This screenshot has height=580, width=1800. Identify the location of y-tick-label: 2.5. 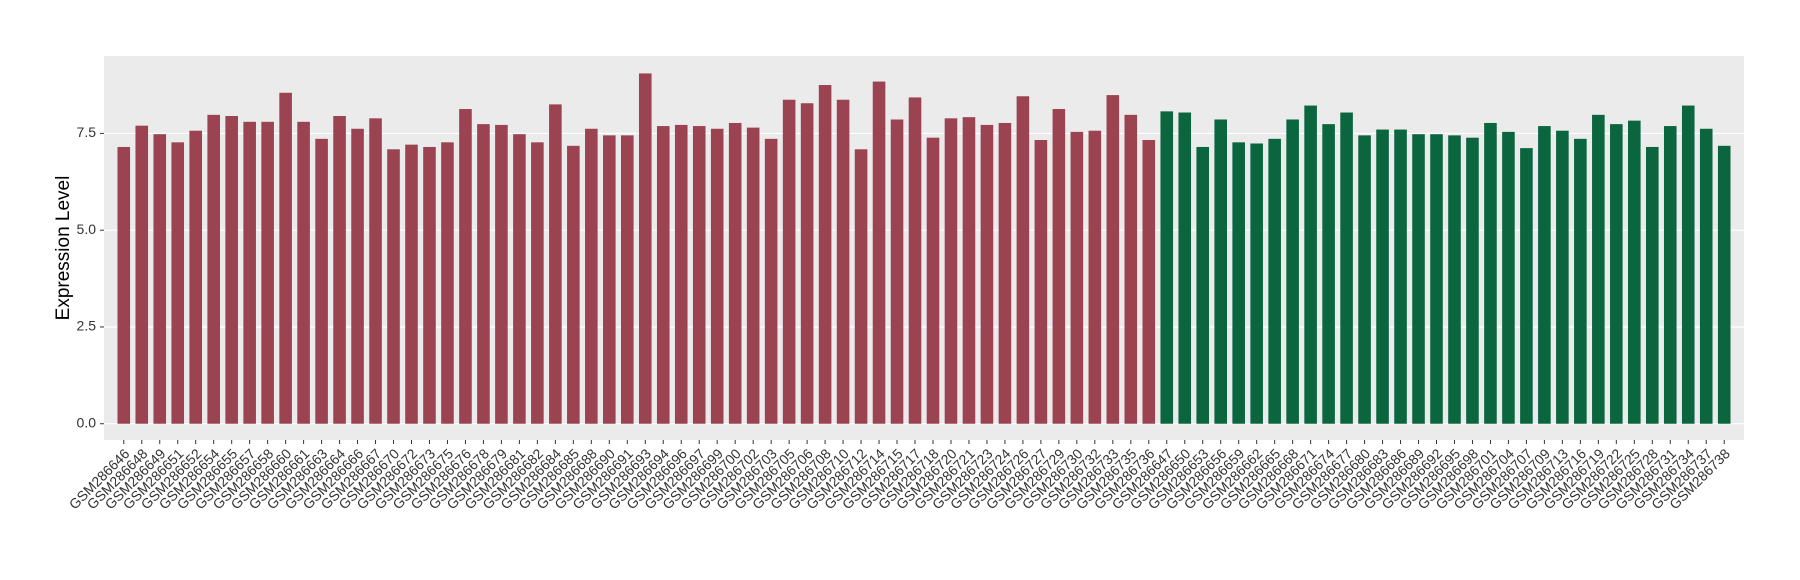
(87, 326).